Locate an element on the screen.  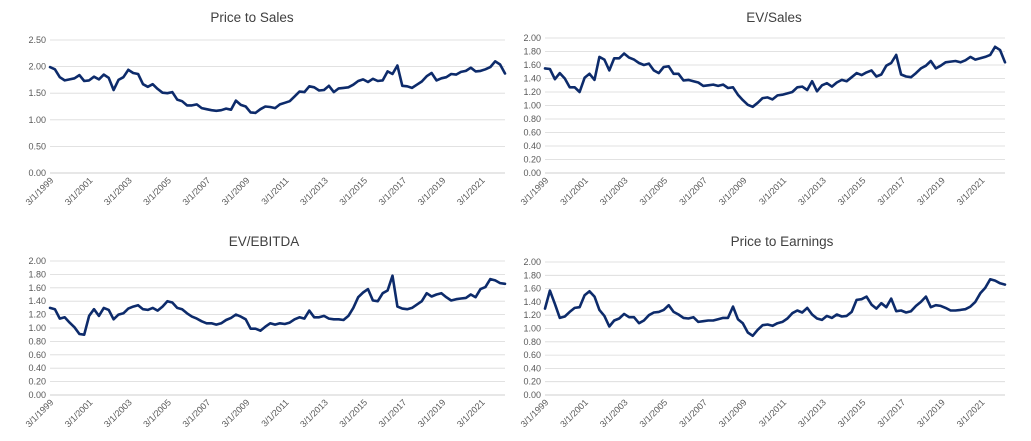
ev-ebitda-title: EV/EBITDA is located at coordinates (264, 241).